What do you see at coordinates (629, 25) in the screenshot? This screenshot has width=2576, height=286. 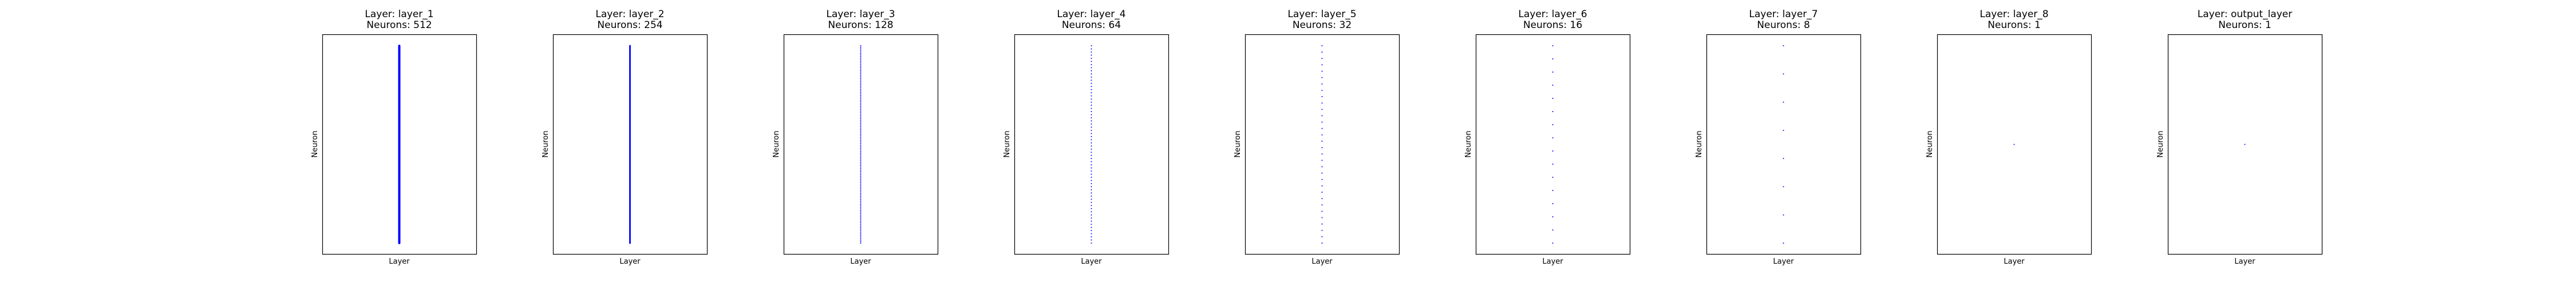 I see `panel-subtitle: Neurons: 254` at bounding box center [629, 25].